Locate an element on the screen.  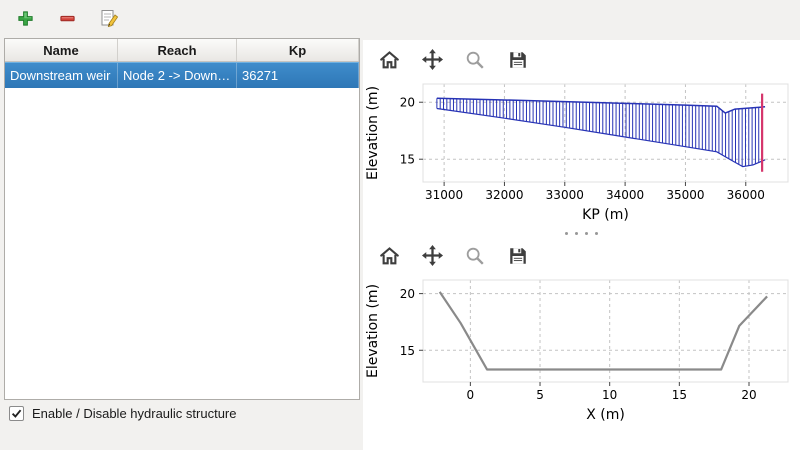
checkbox-box is located at coordinates (16, 413).